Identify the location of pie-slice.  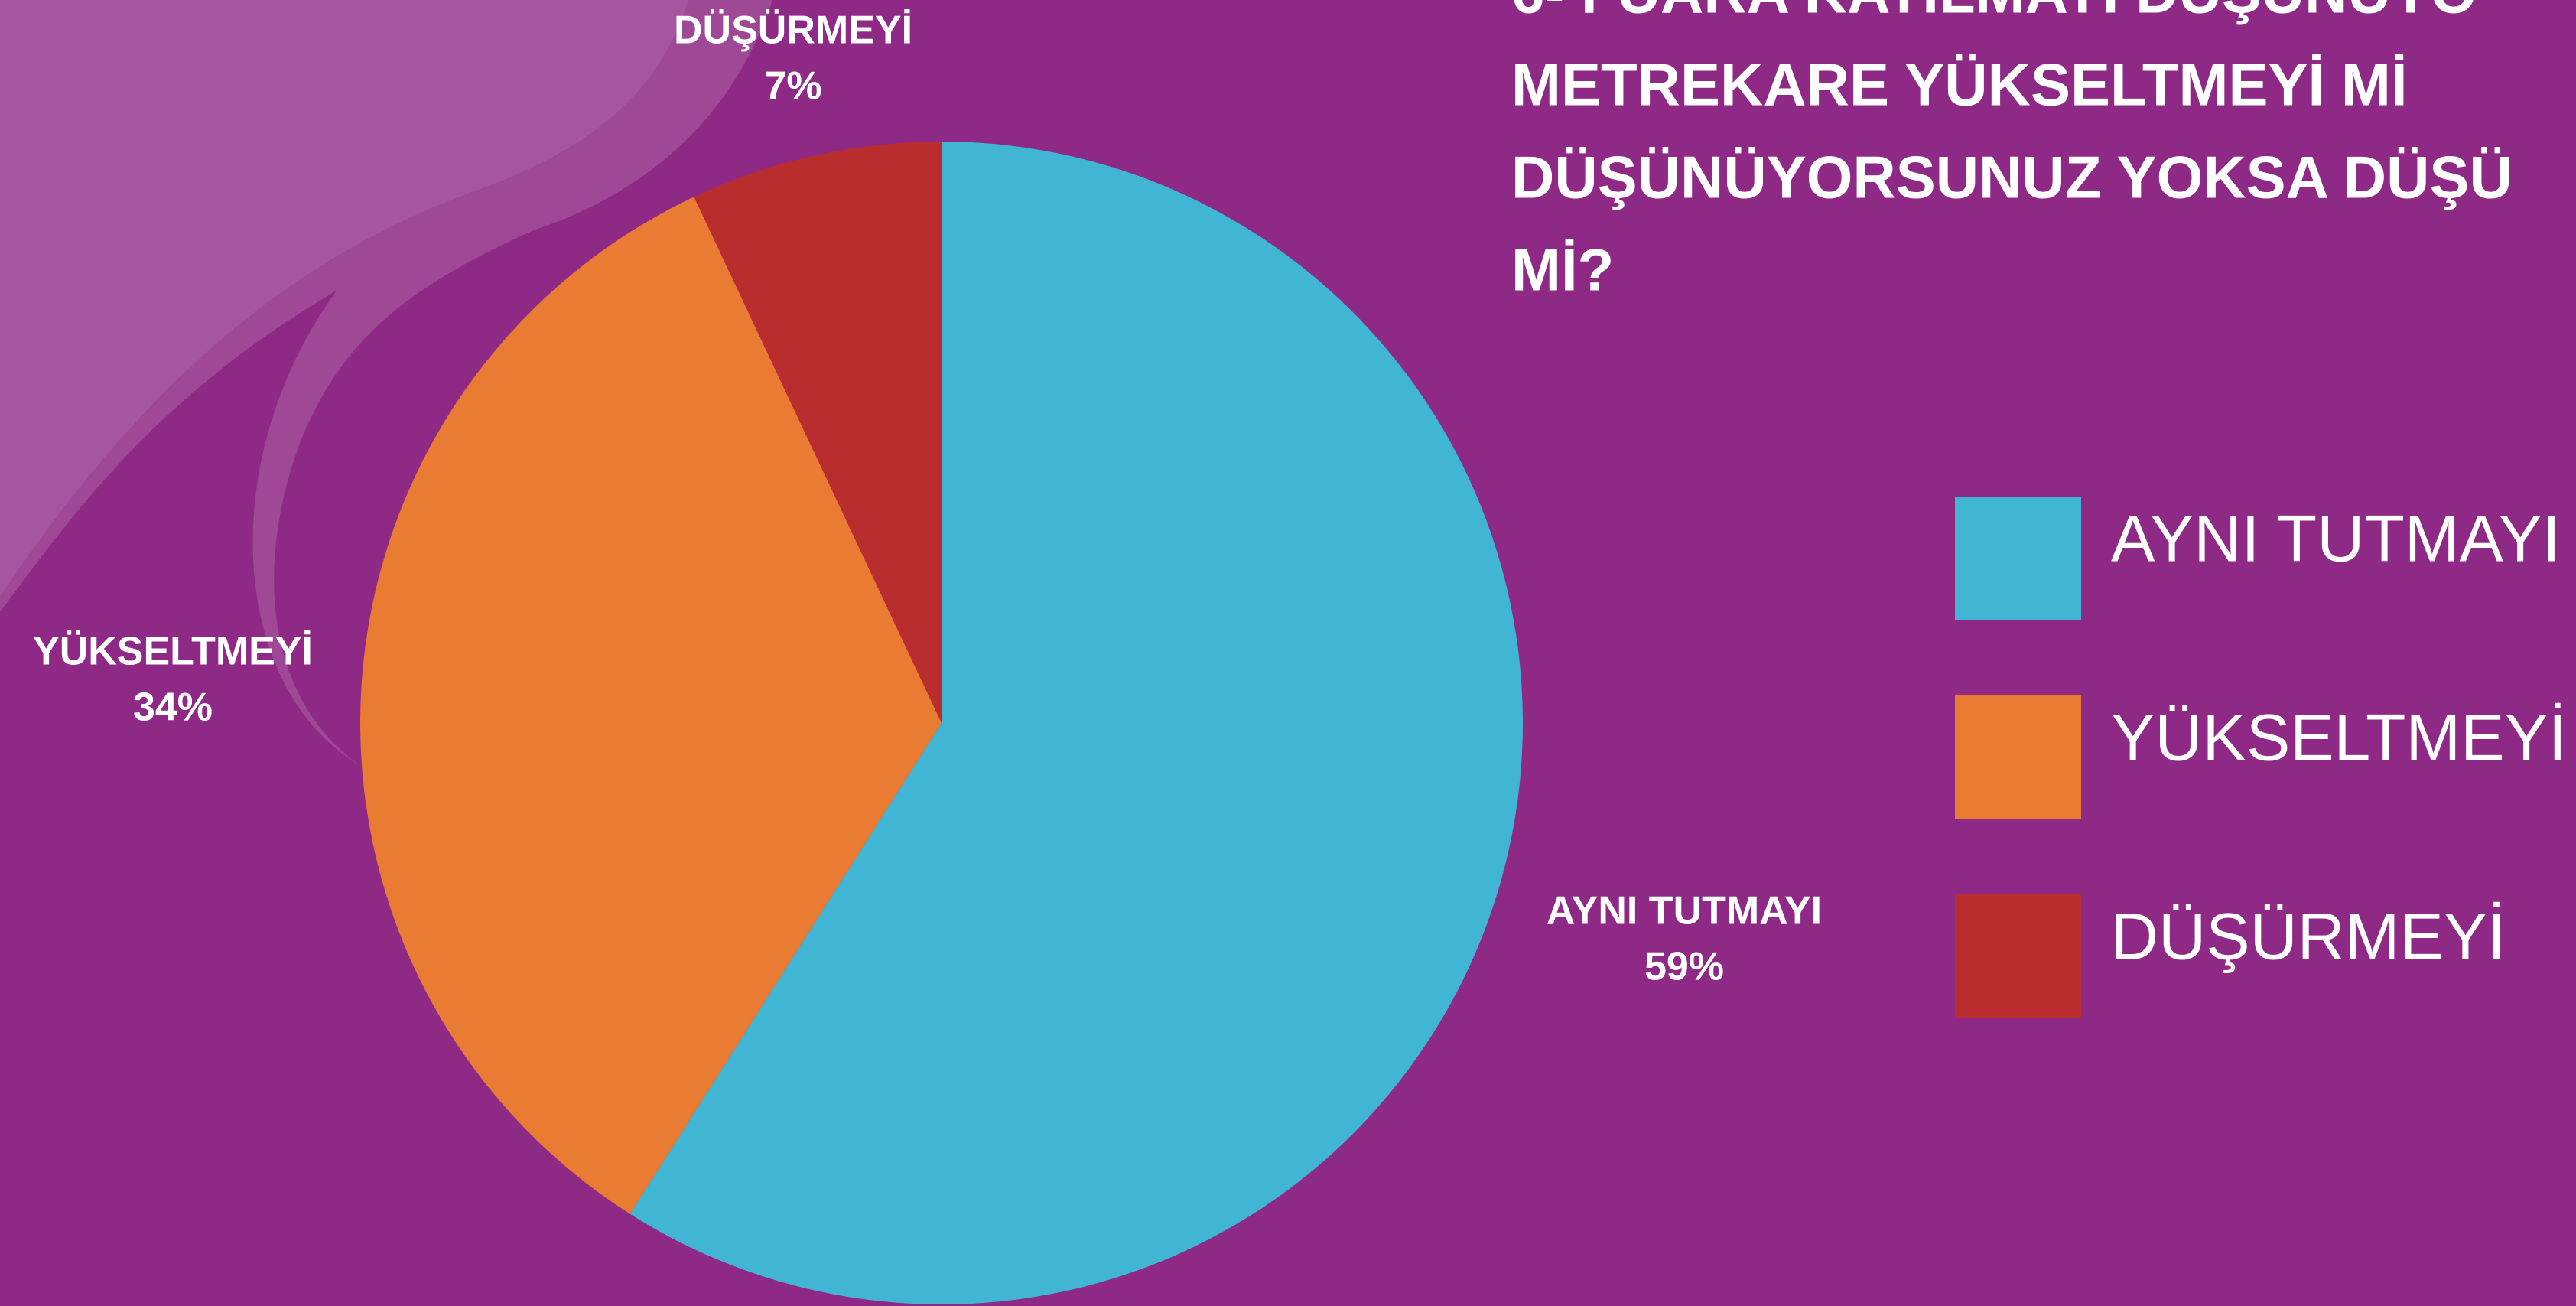
(818, 432).